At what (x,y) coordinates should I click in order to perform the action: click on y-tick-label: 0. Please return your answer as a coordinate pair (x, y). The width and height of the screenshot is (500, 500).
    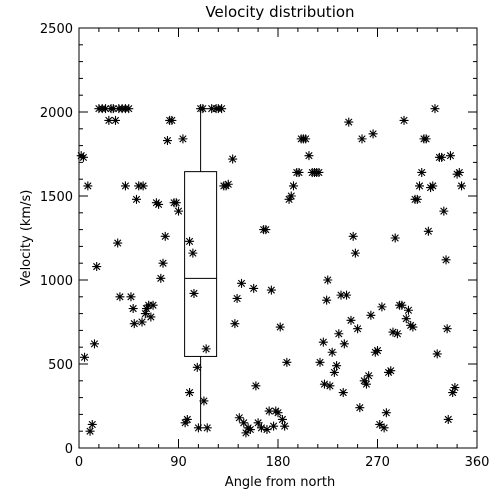
    Looking at the image, I should click on (69, 449).